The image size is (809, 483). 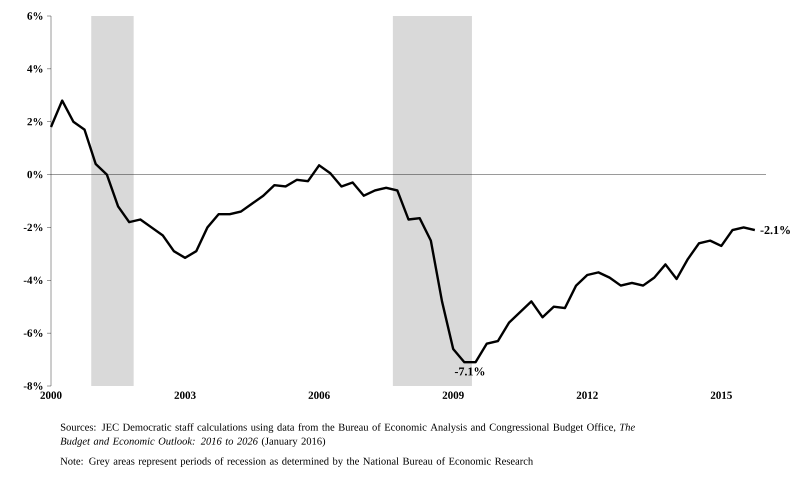 I want to click on x-tick-label: 2009, so click(x=453, y=395).